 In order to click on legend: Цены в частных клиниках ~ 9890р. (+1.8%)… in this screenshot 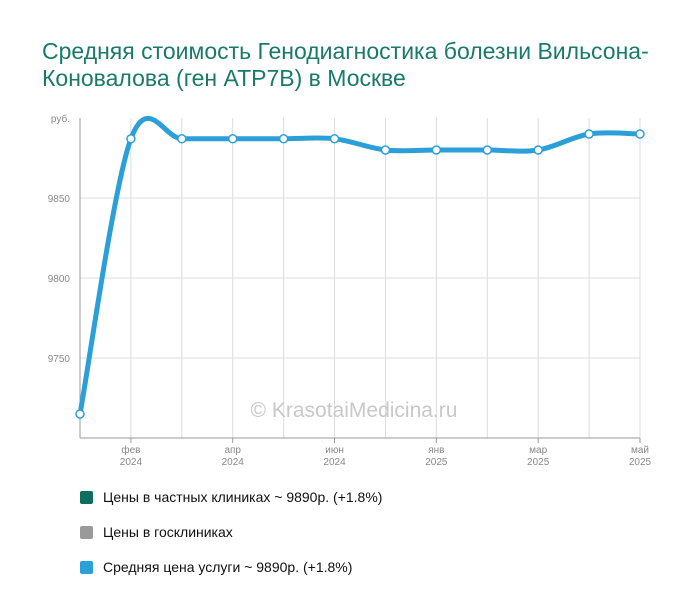, I will do `click(231, 540)`.